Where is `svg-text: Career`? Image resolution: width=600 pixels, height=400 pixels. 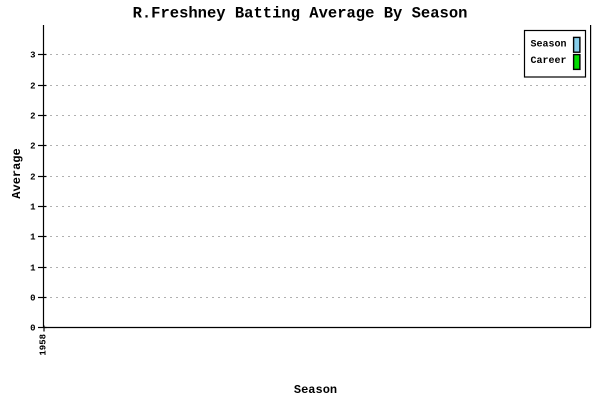
svg-text: Career is located at coordinates (549, 61).